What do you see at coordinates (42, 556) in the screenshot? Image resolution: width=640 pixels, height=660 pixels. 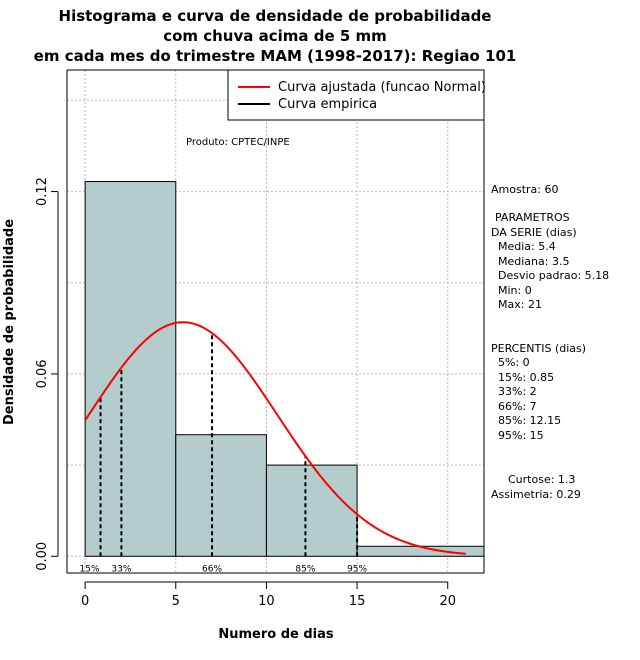 I see `y-tick-label: 0.00` at bounding box center [42, 556].